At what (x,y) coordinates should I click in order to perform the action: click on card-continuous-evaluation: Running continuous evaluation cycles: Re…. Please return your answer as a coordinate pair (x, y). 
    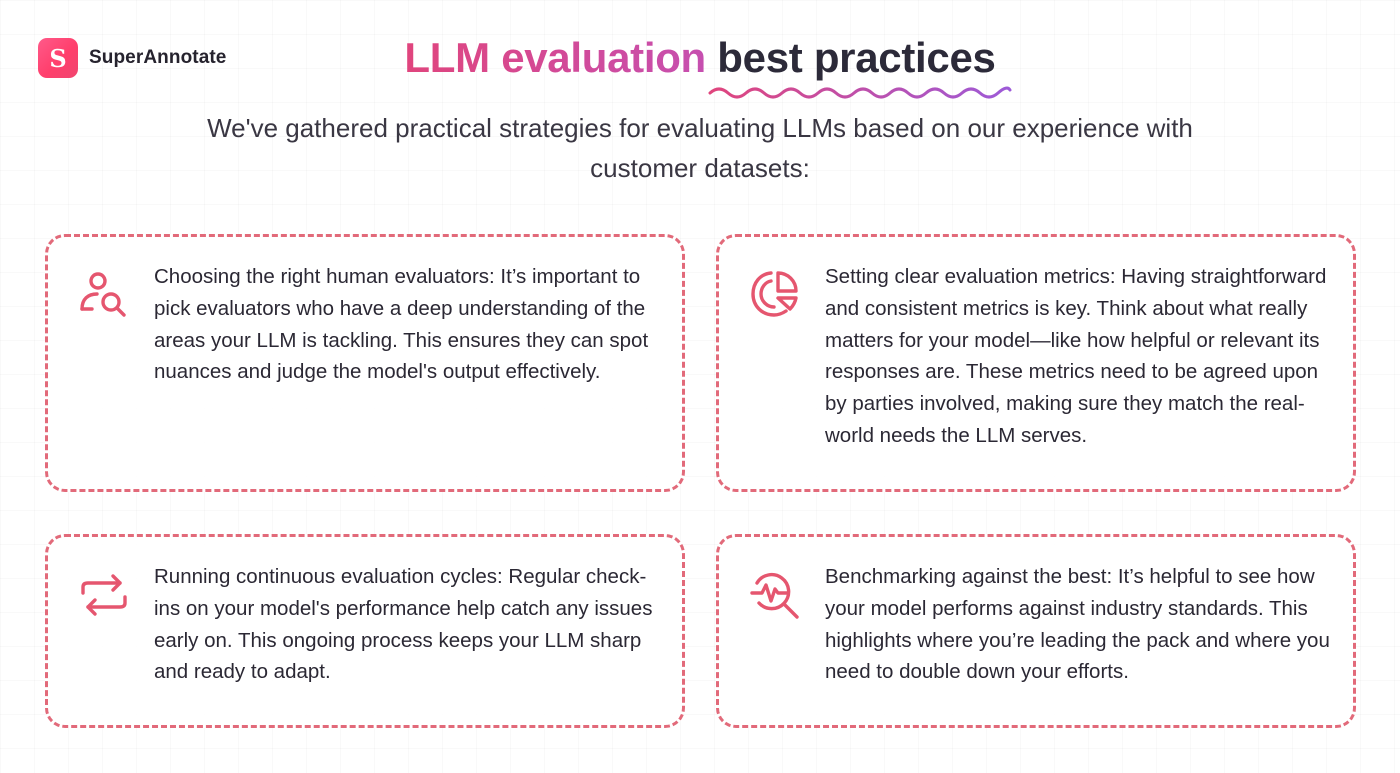
    Looking at the image, I should click on (365, 631).